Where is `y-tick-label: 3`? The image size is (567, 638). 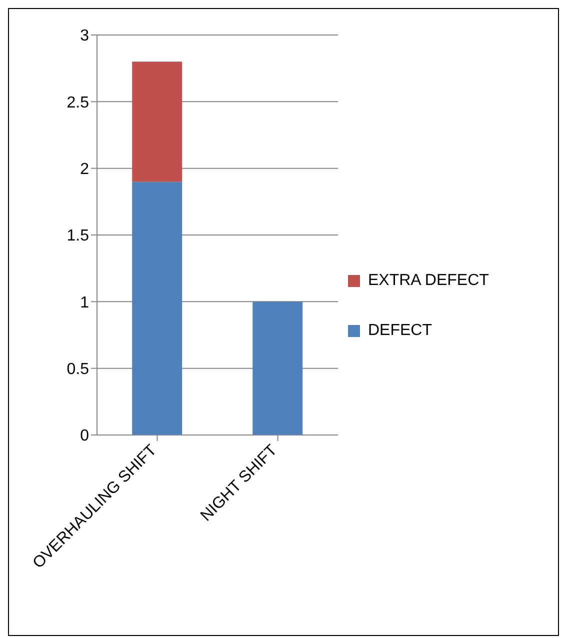
y-tick-label: 3 is located at coordinates (85, 36).